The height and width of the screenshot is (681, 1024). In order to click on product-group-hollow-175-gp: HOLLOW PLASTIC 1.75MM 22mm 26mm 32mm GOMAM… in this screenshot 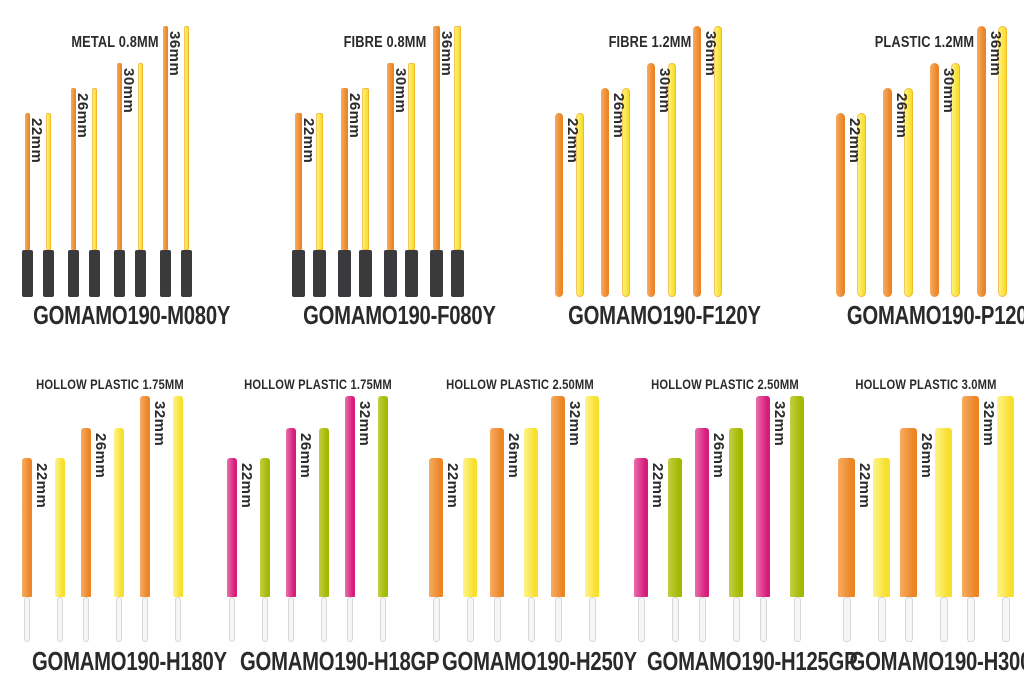, I will do `click(329, 510)`.